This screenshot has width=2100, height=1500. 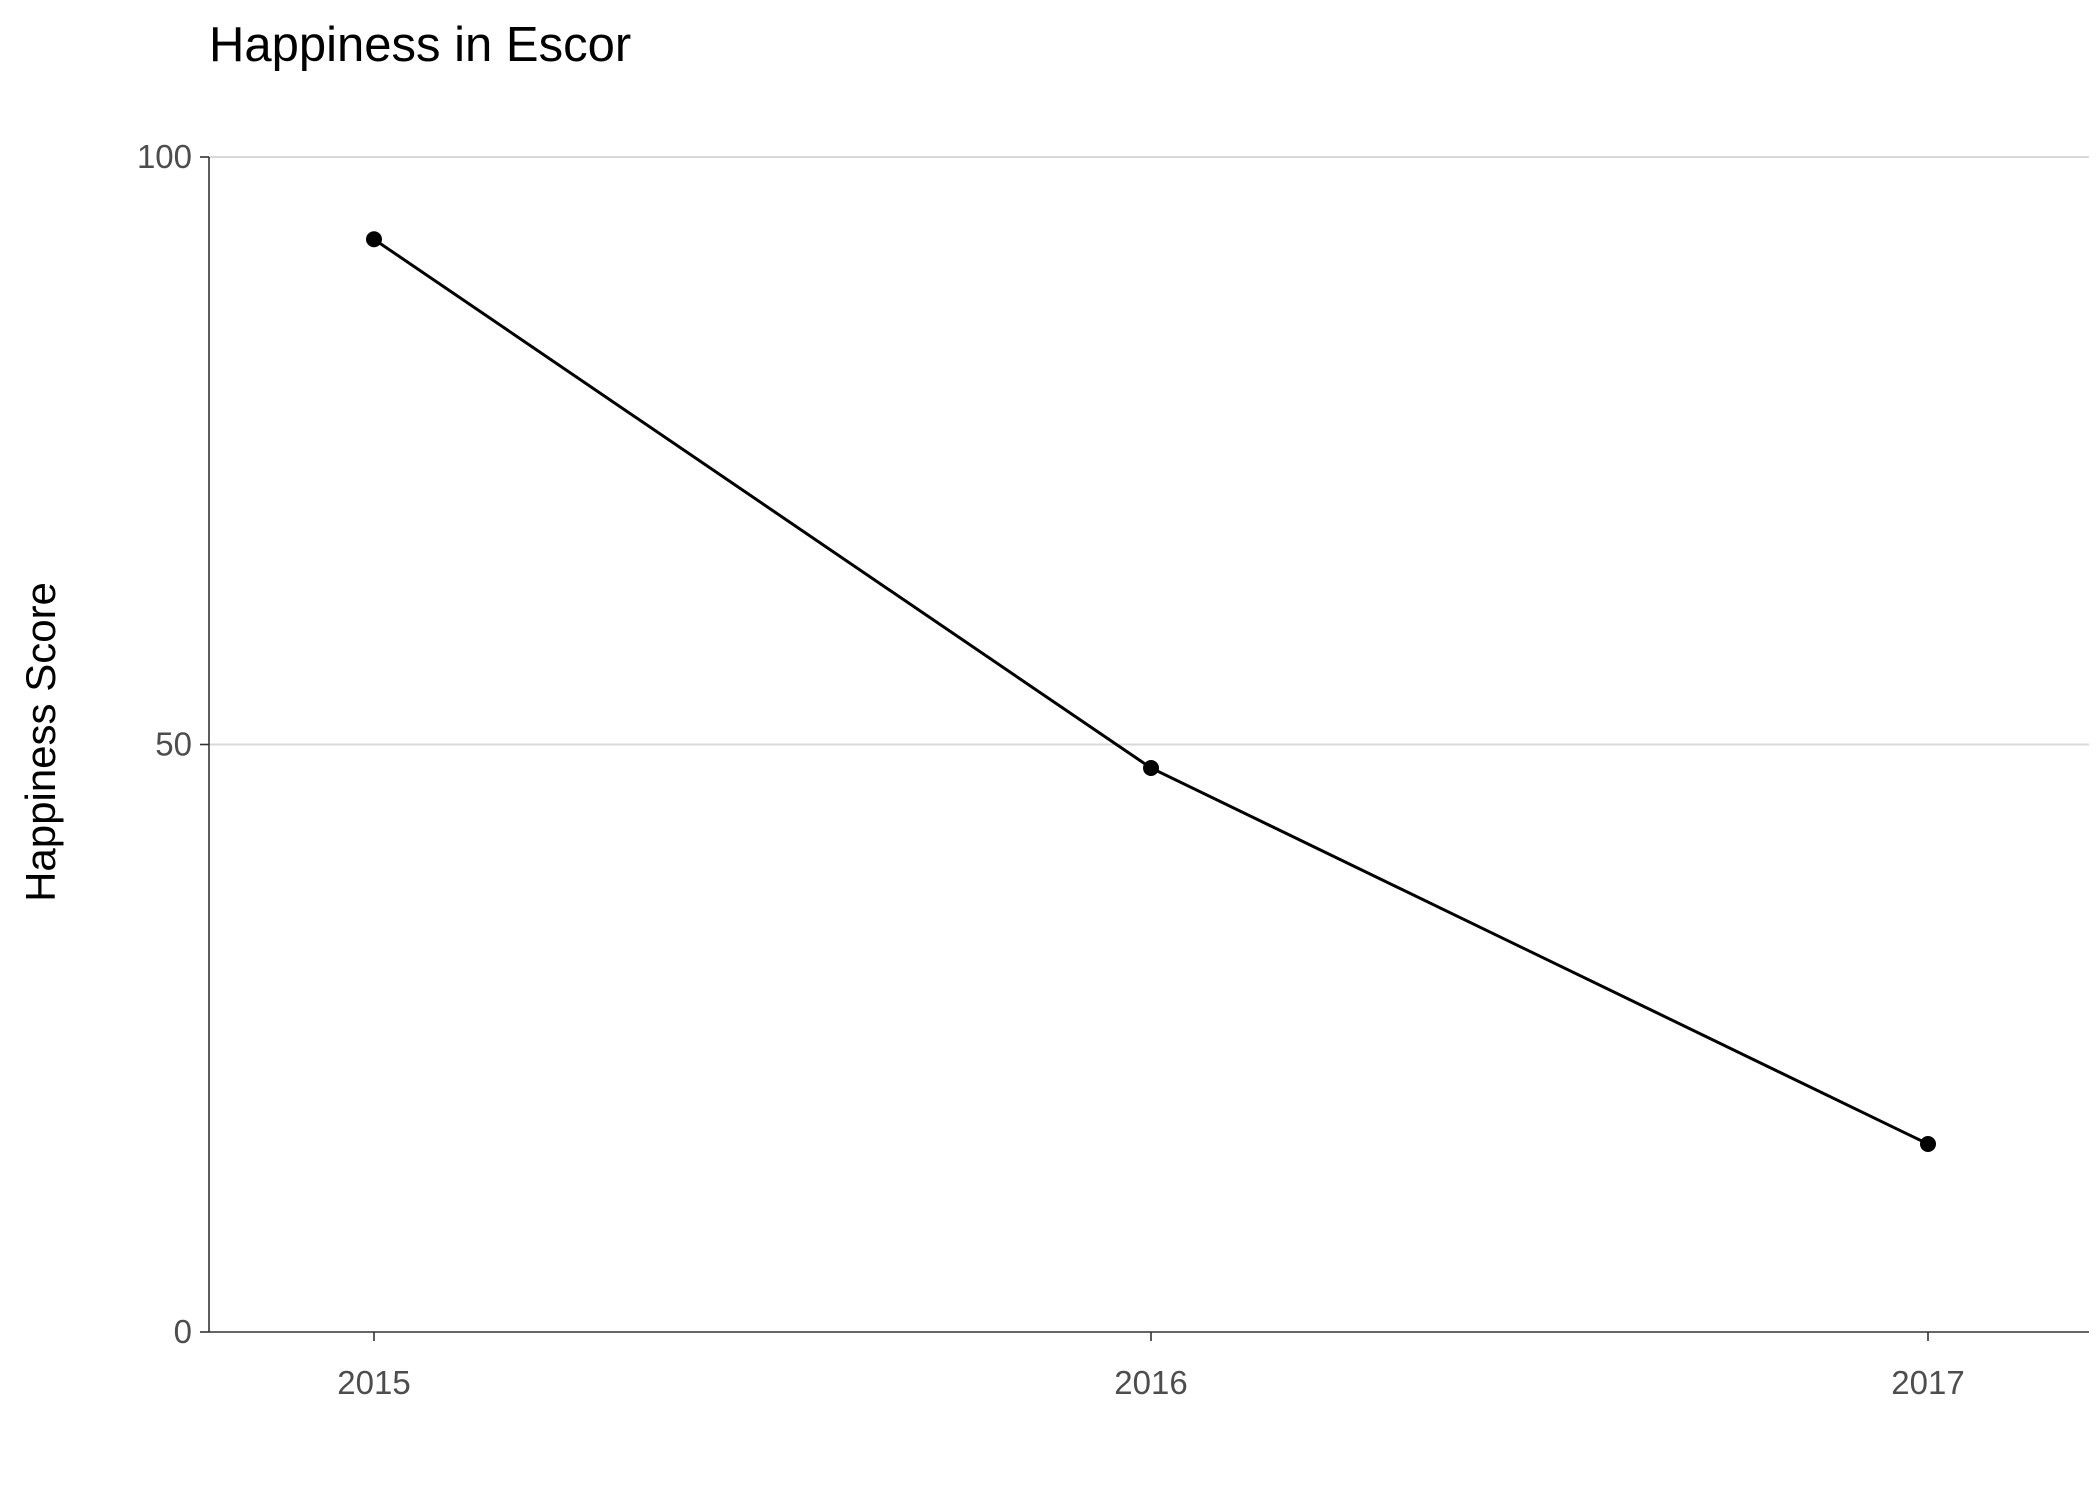 I want to click on y-tick-label-0: 0, so click(x=183, y=1331).